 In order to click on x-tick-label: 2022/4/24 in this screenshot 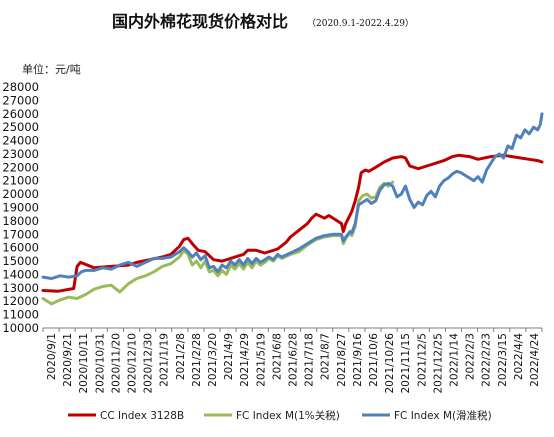, I will do `click(535, 360)`.